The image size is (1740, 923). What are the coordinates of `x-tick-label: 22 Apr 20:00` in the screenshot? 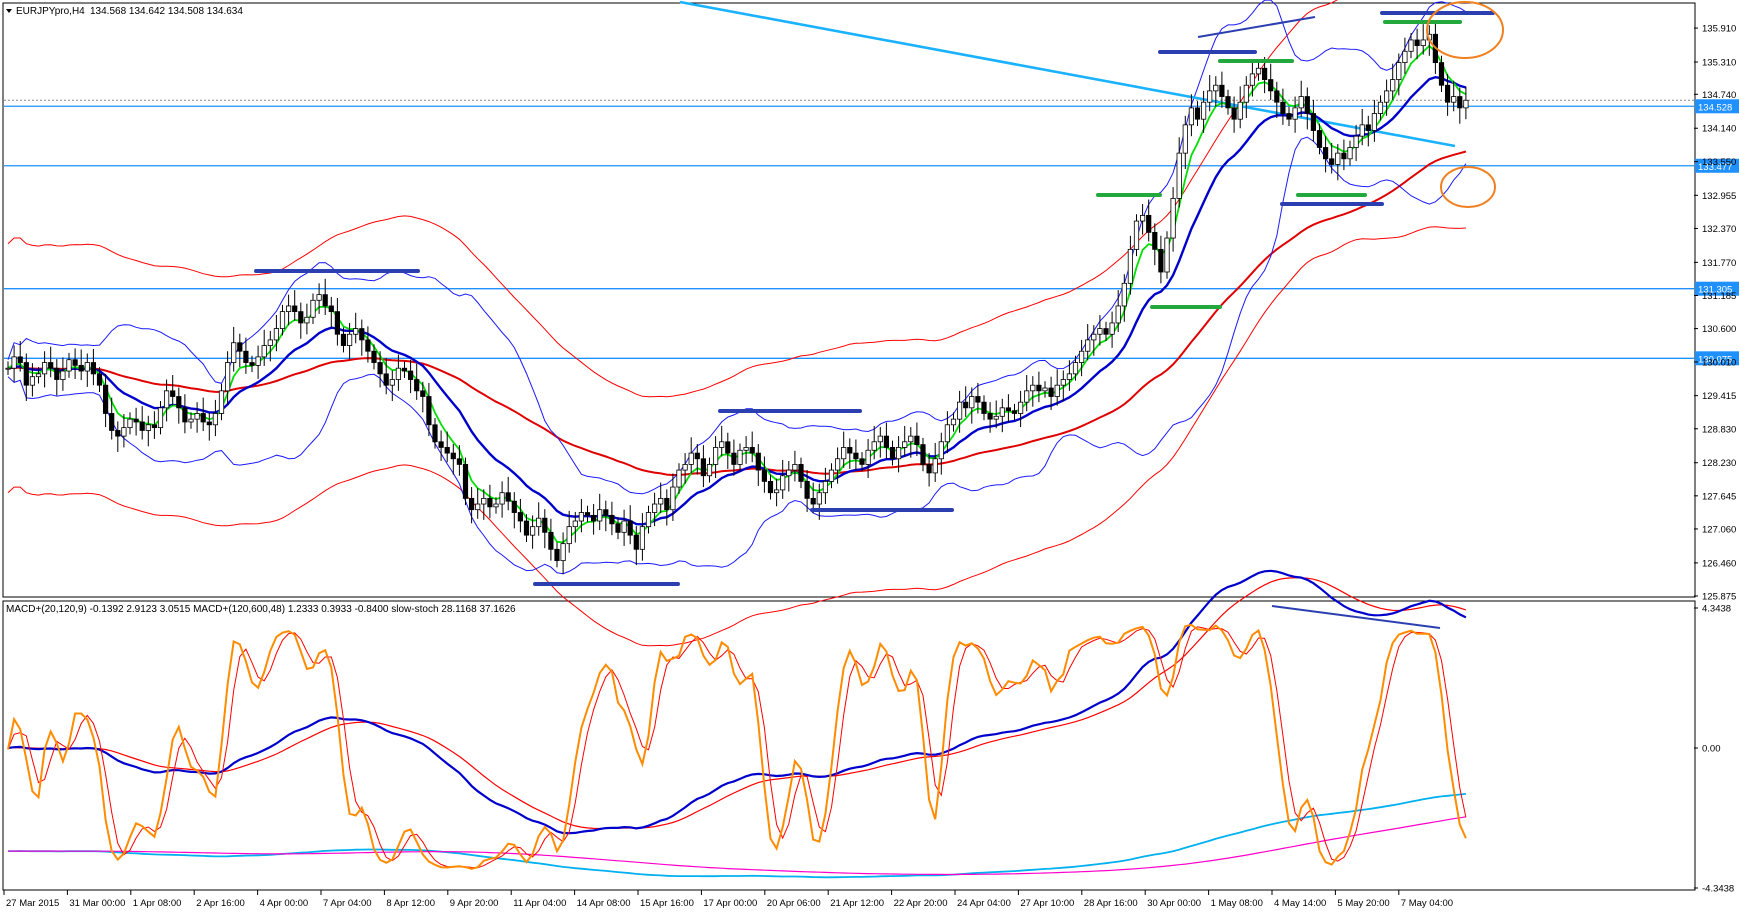 It's located at (921, 903).